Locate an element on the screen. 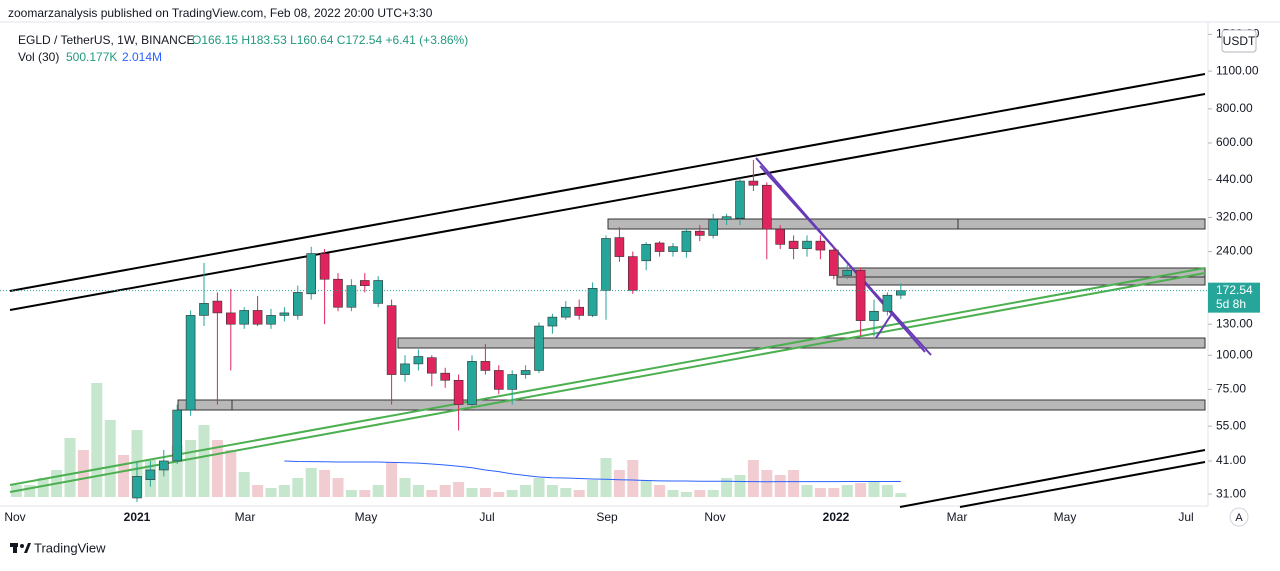  y-tick-label: 31.00 is located at coordinates (1231, 493).